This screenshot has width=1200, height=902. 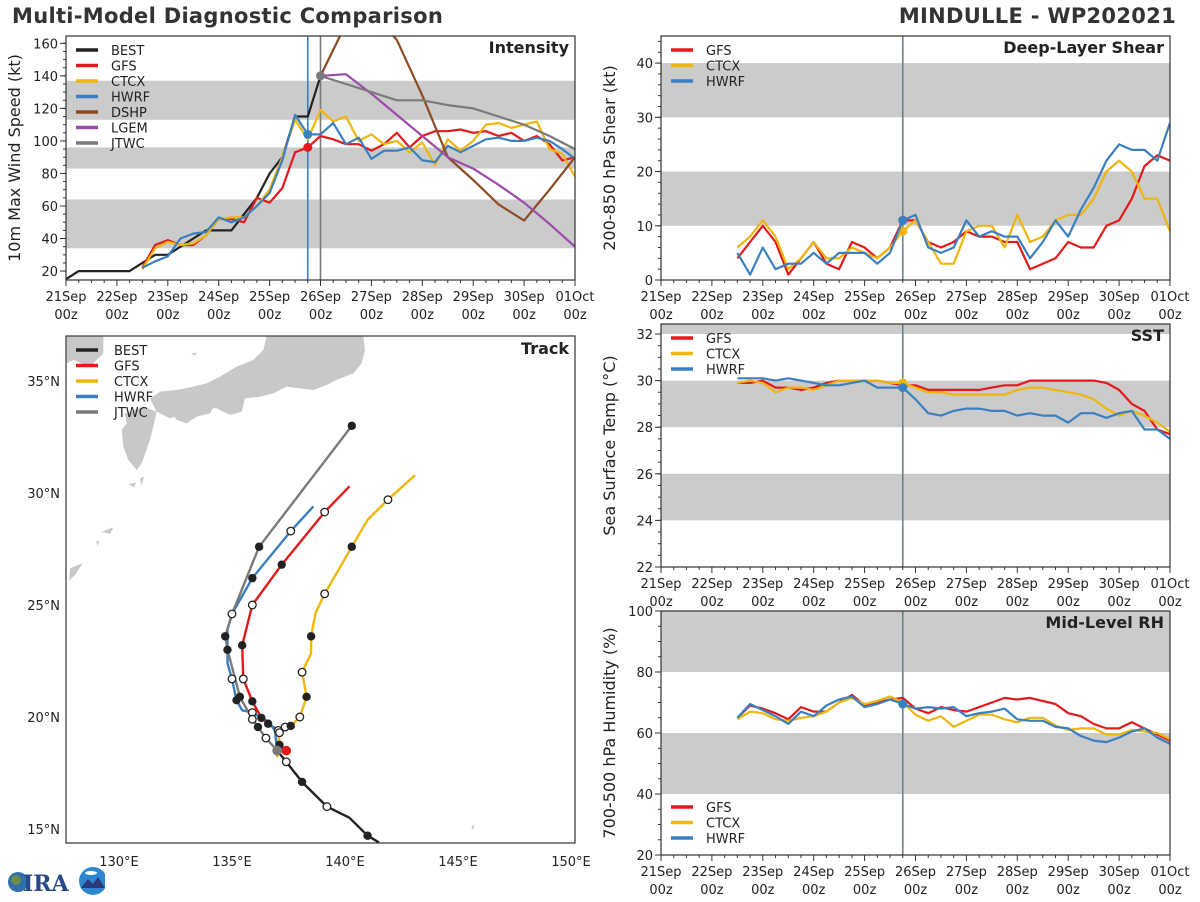 What do you see at coordinates (43, 606) in the screenshot?
I see `lat-tick-label: 25°N` at bounding box center [43, 606].